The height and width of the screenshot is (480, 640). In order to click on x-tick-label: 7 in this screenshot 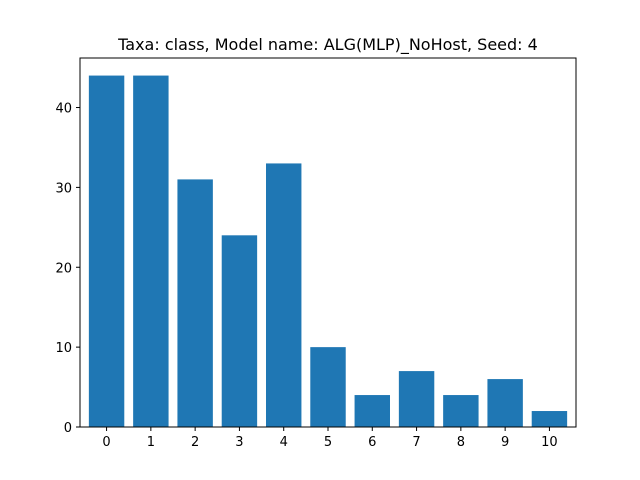, I will do `click(416, 442)`.